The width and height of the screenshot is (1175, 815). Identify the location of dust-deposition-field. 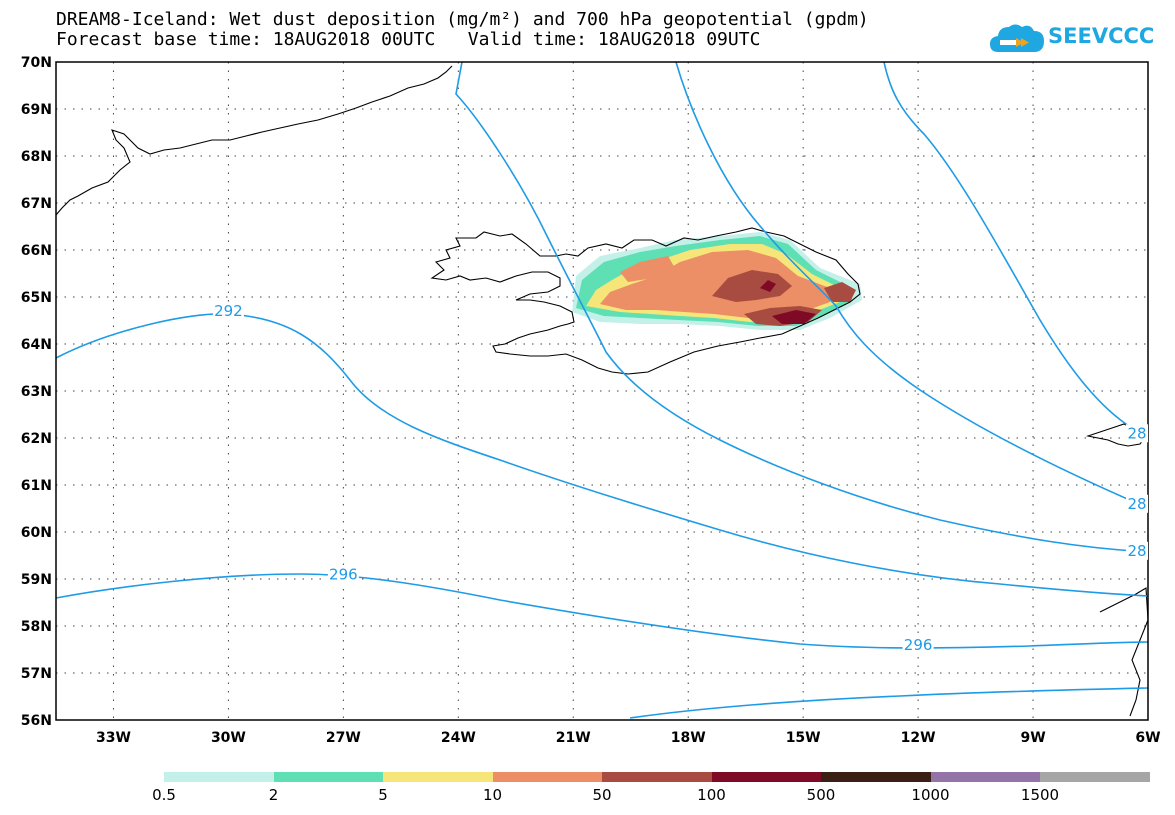
(717, 281).